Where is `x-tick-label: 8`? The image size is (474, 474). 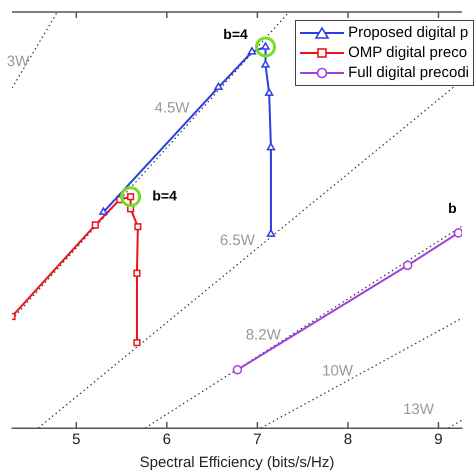
x-tick-label: 8 is located at coordinates (348, 439).